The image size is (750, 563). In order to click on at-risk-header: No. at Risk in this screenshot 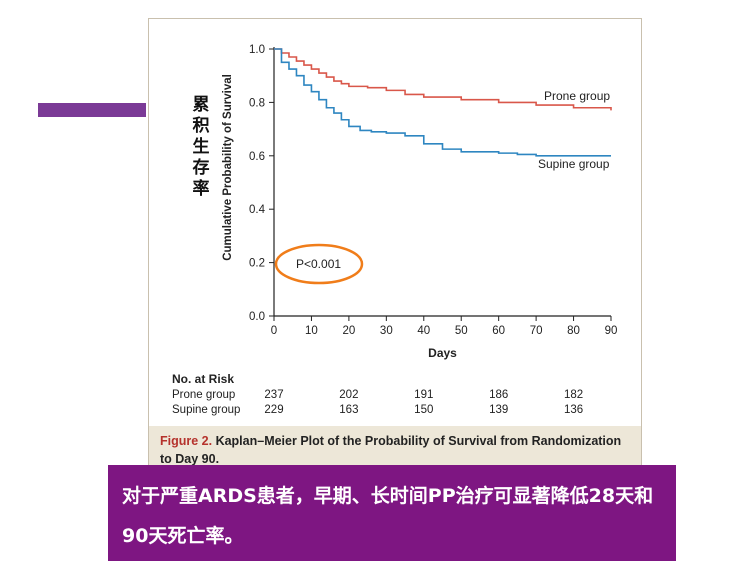, I will do `click(203, 379)`.